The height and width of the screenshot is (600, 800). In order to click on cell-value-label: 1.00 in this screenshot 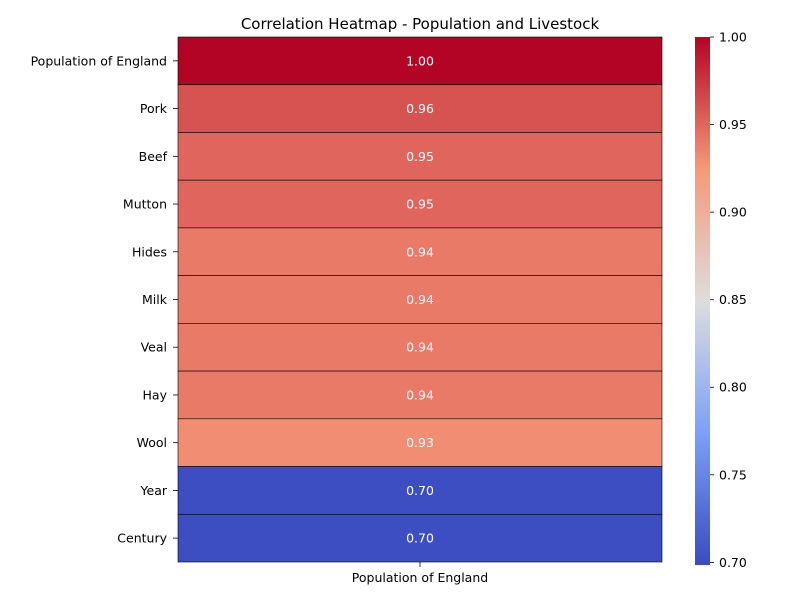, I will do `click(420, 60)`.